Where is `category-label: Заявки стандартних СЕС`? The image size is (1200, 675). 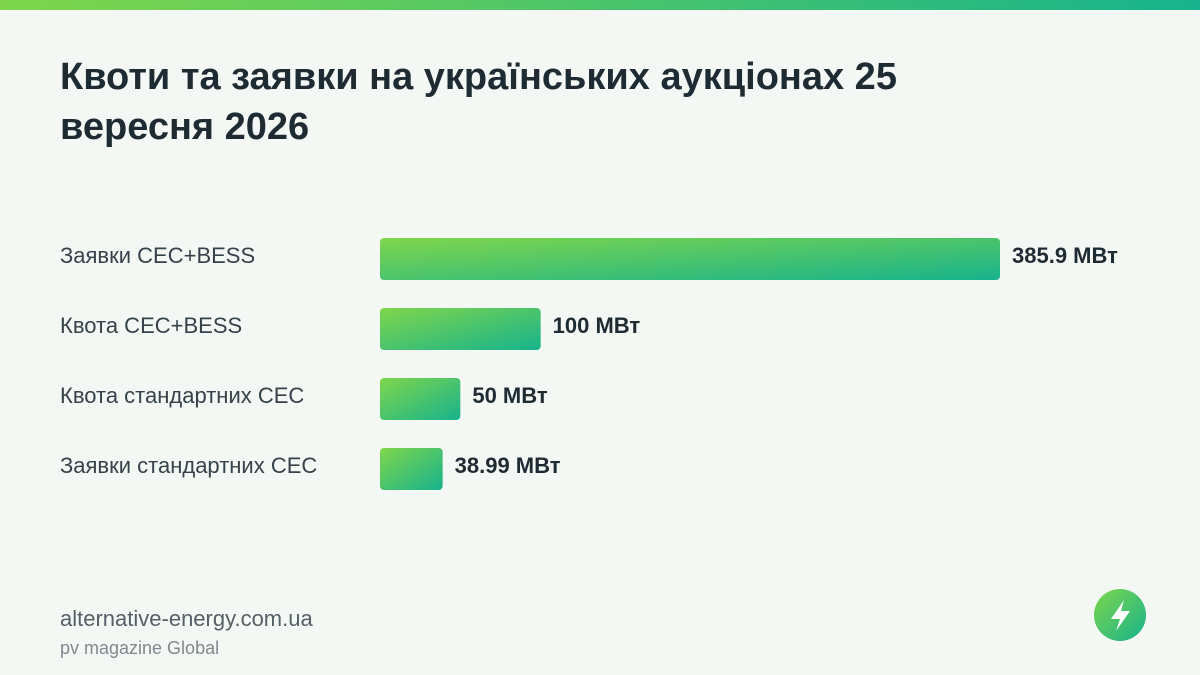 category-label: Заявки стандартних СЕС is located at coordinates (188, 465).